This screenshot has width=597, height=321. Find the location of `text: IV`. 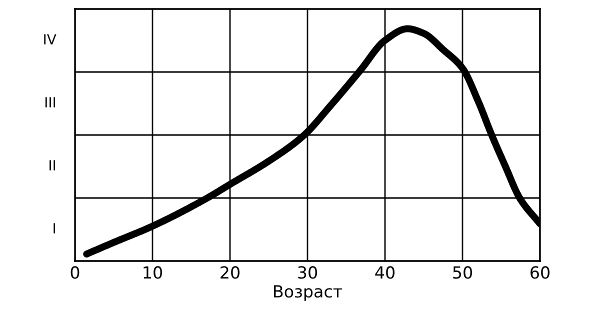

text: IV is located at coordinates (50, 39).